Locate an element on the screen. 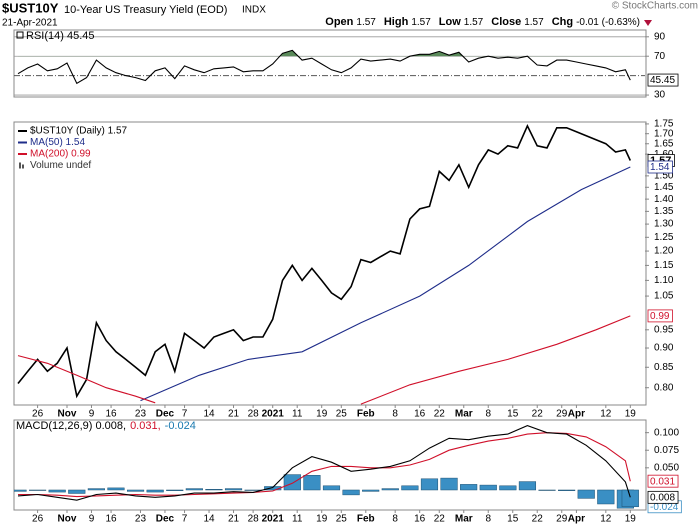  y-tick-label: 1.50 is located at coordinates (664, 176).